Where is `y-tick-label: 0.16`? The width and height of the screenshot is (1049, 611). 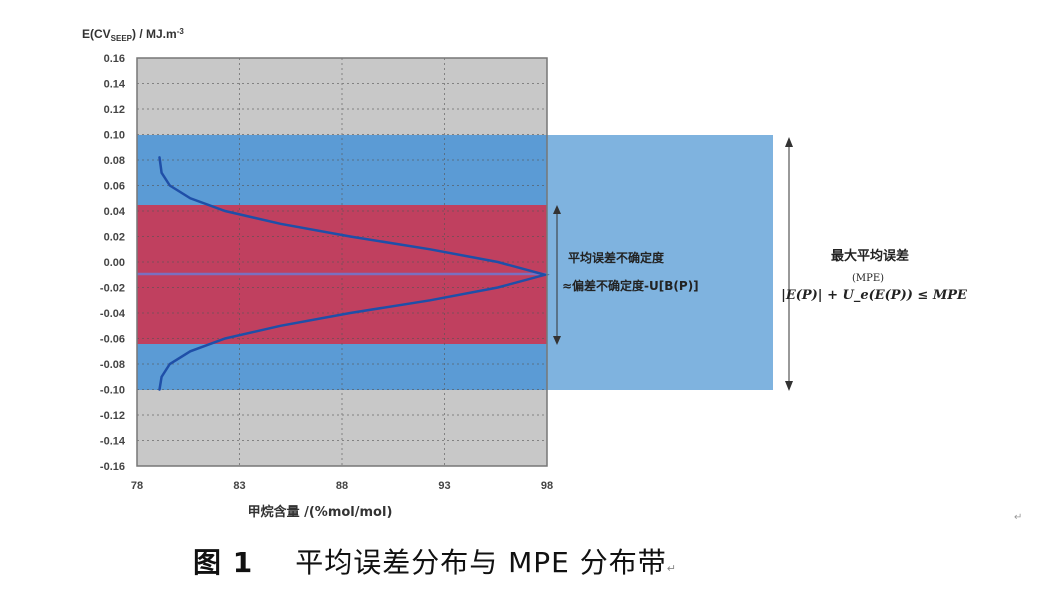 y-tick-label: 0.16 is located at coordinates (114, 59).